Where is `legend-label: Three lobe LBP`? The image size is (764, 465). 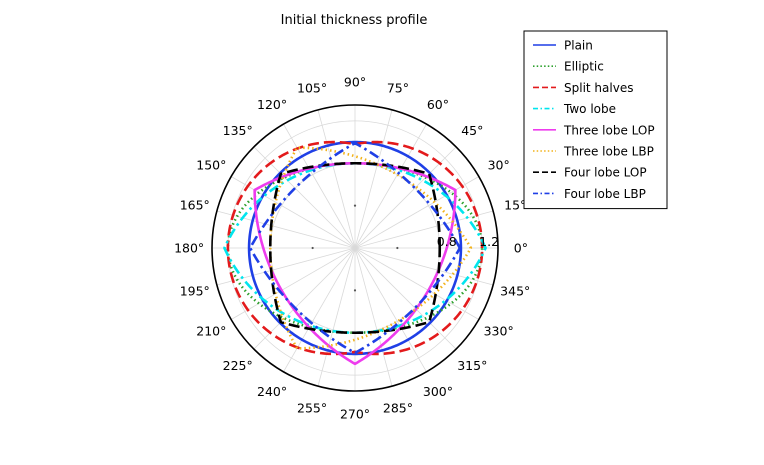
legend-label: Three lobe LBP is located at coordinates (608, 152).